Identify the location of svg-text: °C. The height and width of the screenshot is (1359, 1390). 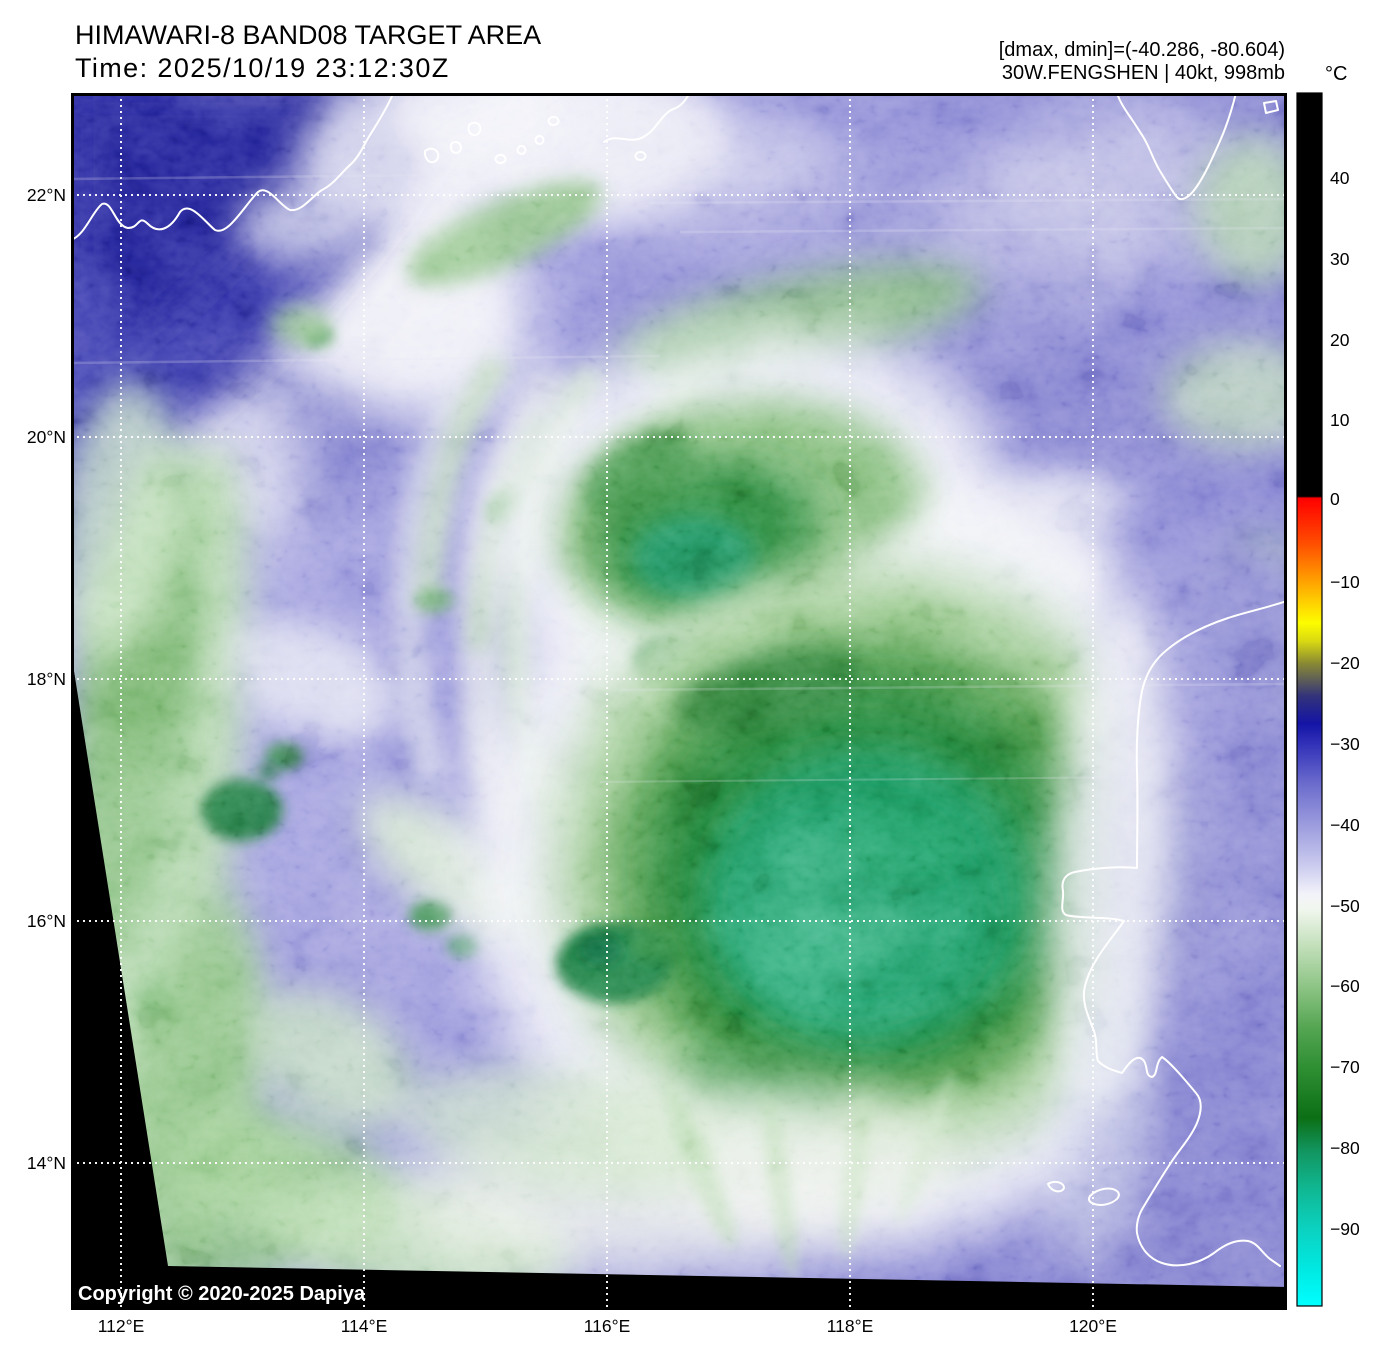
(1336, 74).